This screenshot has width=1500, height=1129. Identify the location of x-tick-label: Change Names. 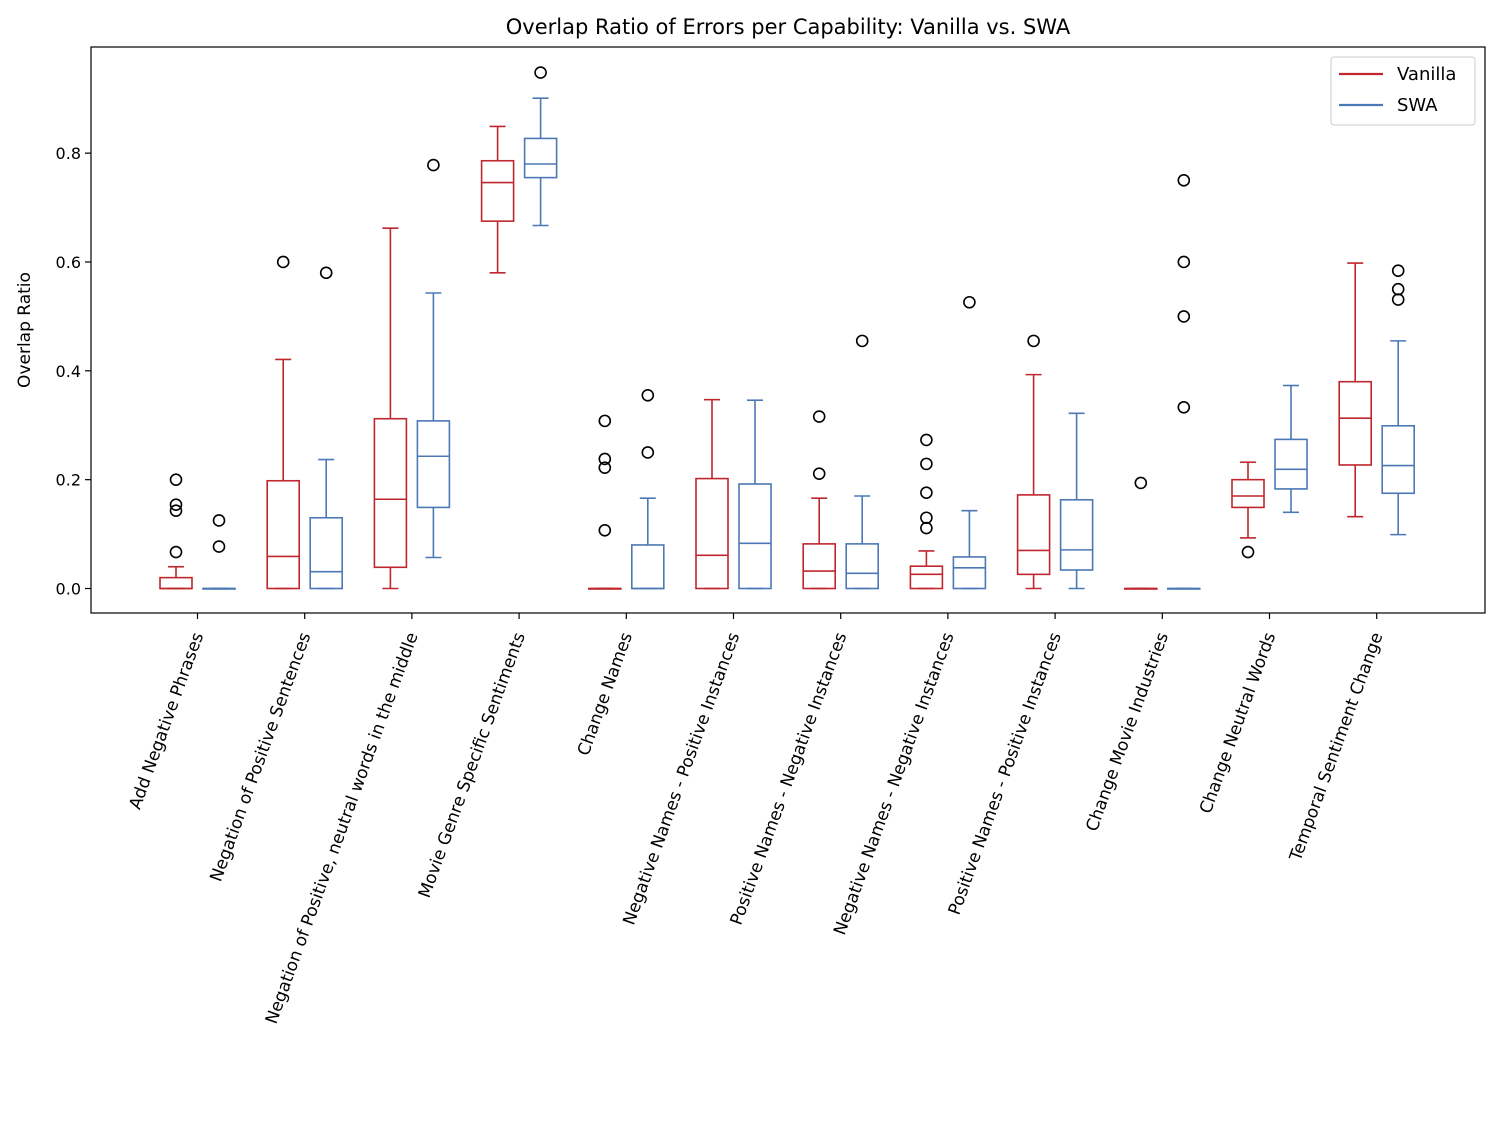
(605, 694).